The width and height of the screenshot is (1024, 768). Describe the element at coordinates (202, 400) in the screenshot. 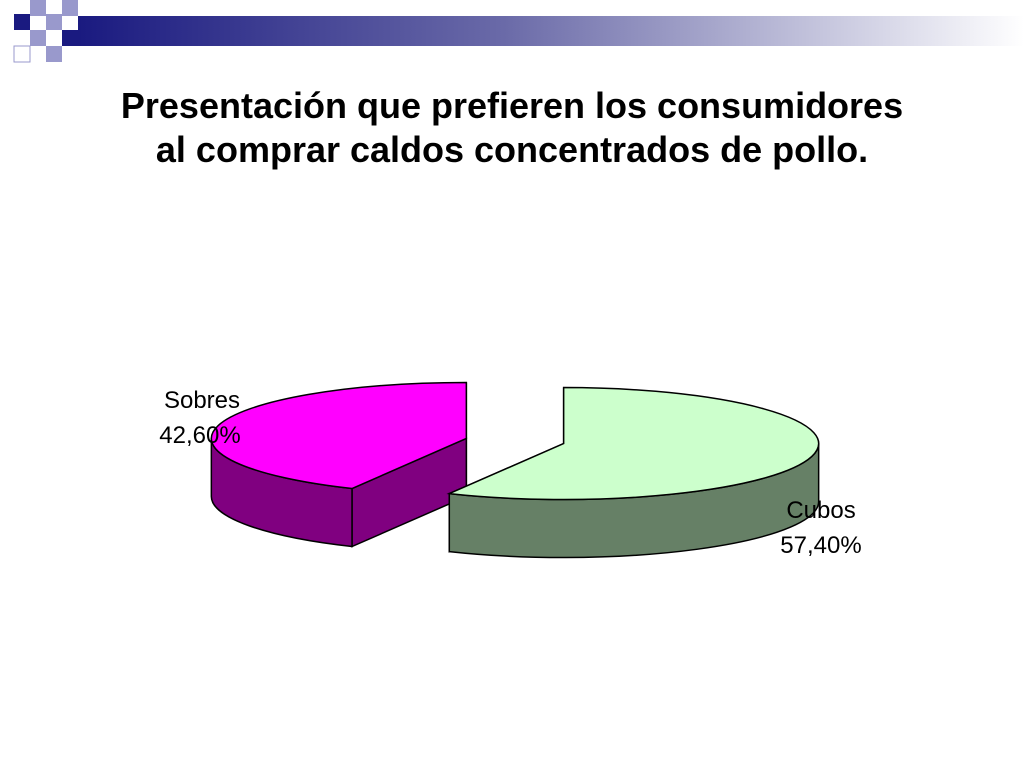

I see `slice-label-name: Sobres` at that location.